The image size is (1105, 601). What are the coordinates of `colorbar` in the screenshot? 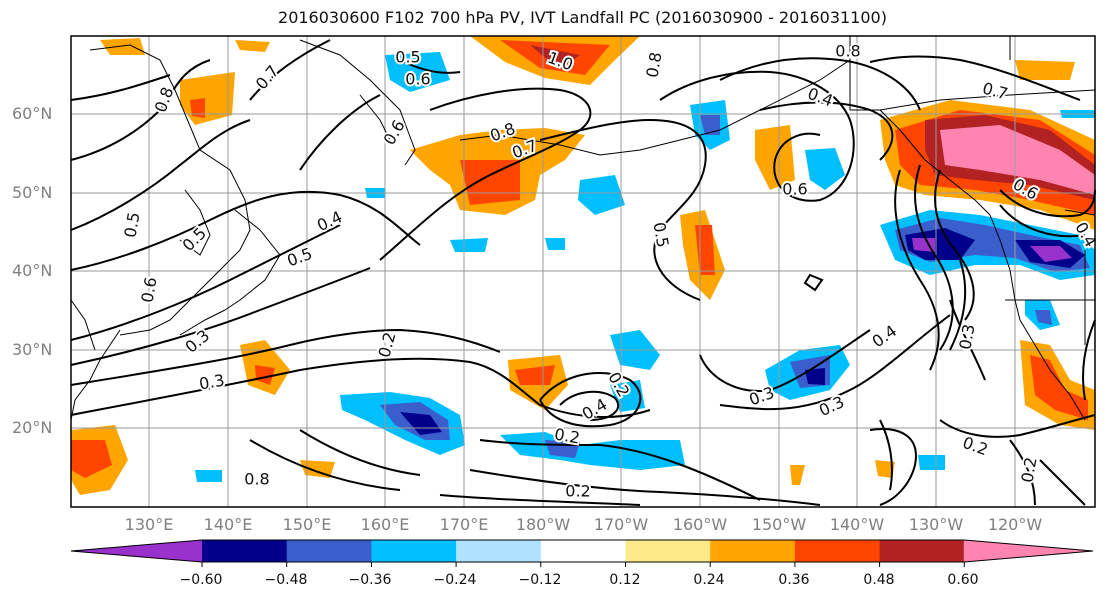 It's located at (582, 553).